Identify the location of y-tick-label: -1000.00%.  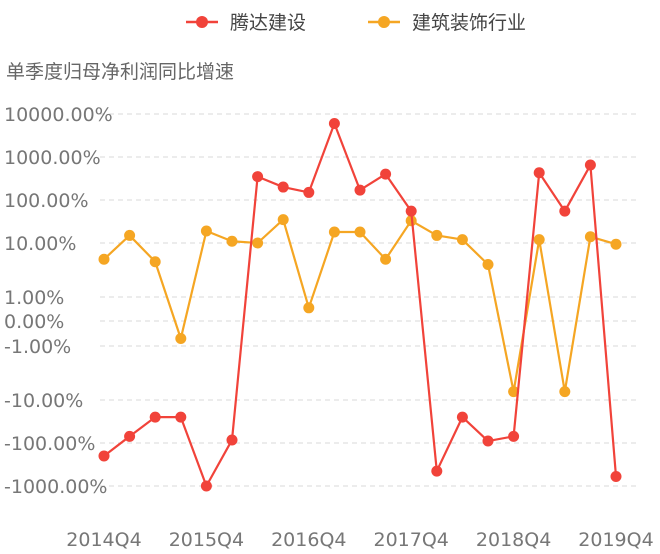
(55, 487).